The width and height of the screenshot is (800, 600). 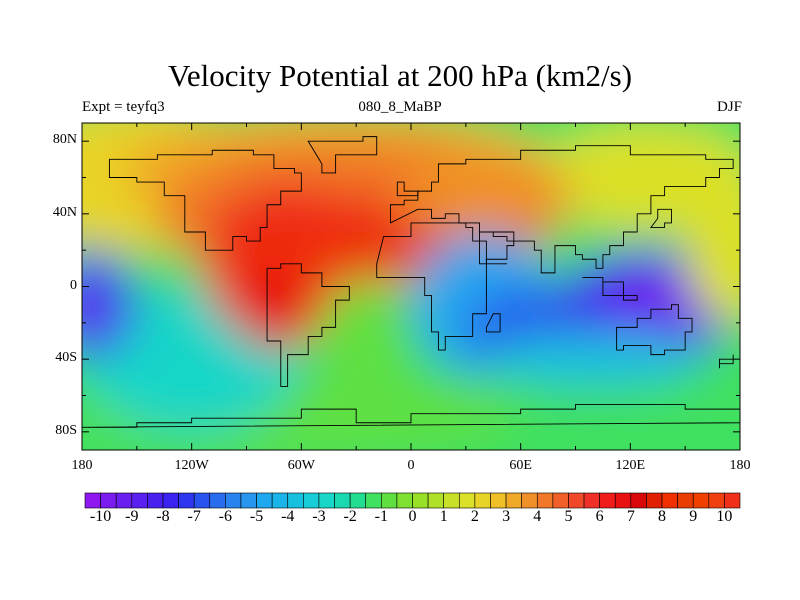 I want to click on lon-tick-label: 120E, so click(x=630, y=465).